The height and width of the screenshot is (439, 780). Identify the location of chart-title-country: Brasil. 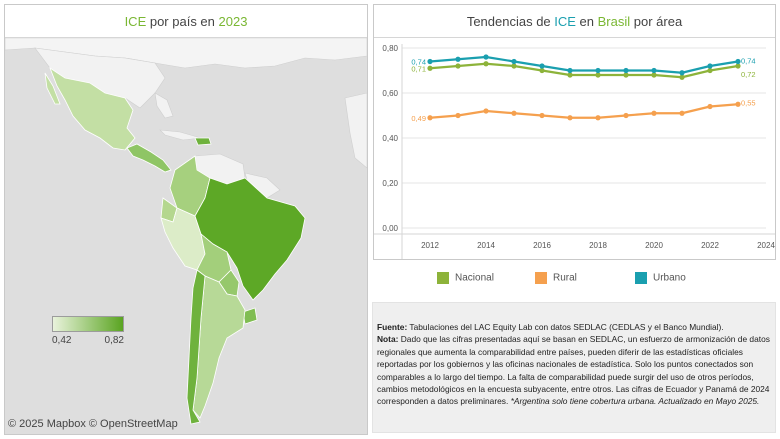
(614, 21).